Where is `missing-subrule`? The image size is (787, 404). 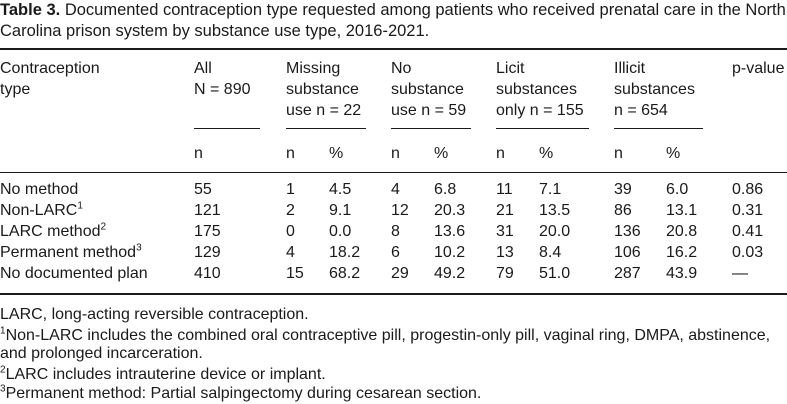 missing-subrule is located at coordinates (326, 128).